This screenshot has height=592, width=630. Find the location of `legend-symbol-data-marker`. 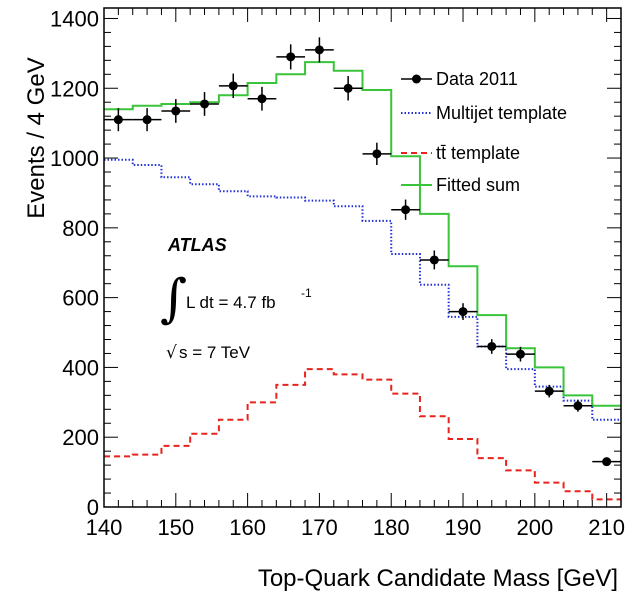

legend-symbol-data-marker is located at coordinates (416, 79).